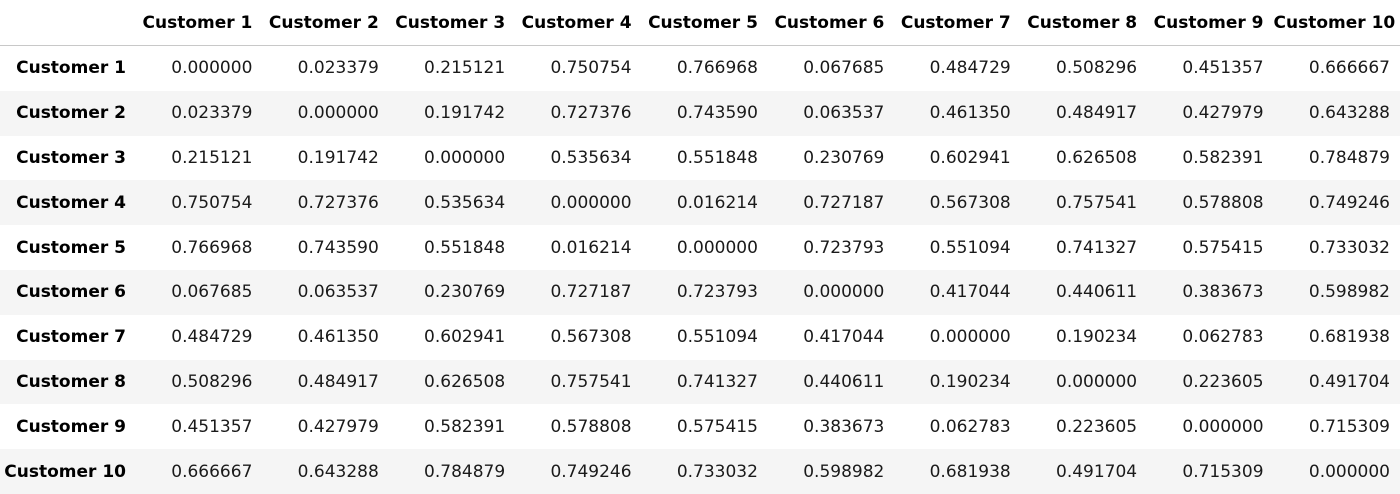 This screenshot has height=494, width=1400. Describe the element at coordinates (970, 202) in the screenshot. I see `table-cell: 0.567308` at that location.